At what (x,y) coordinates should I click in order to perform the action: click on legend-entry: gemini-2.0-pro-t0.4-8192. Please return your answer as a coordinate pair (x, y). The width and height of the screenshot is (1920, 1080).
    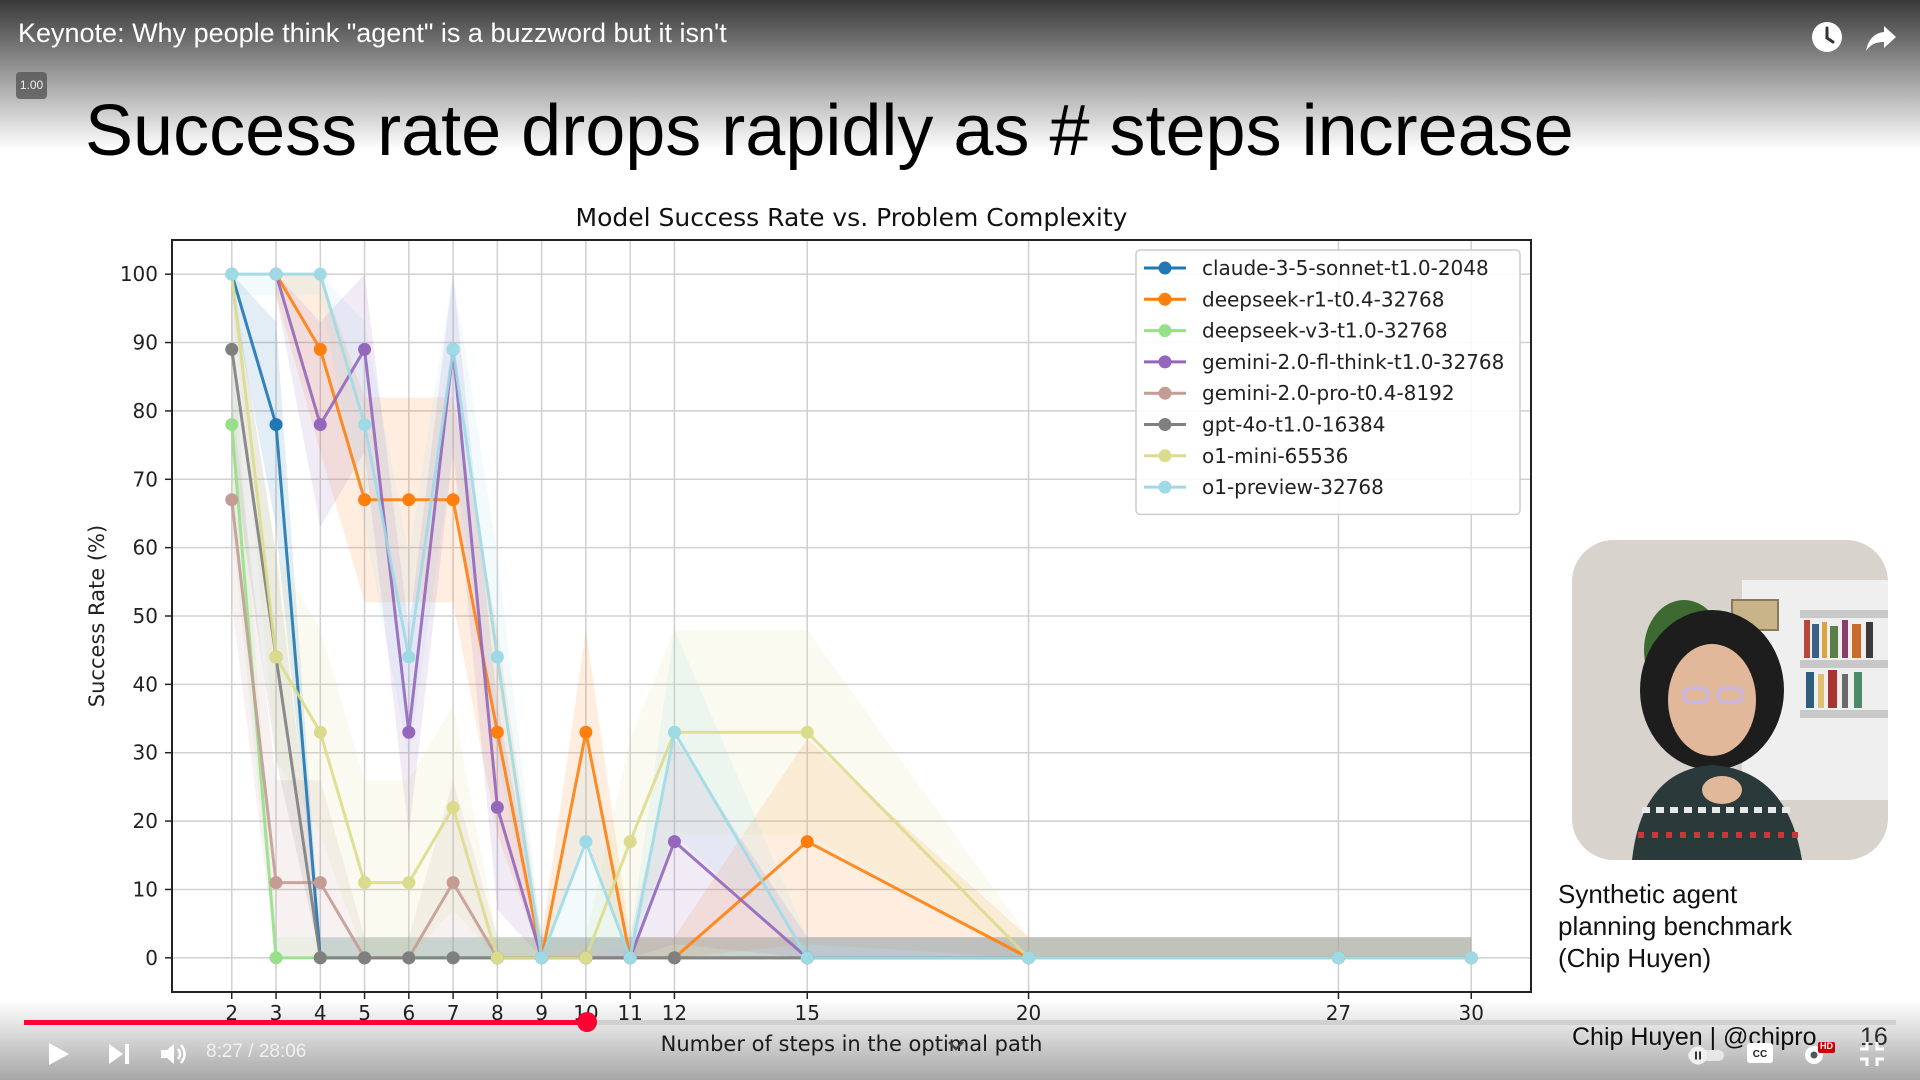
    Looking at the image, I should click on (1328, 393).